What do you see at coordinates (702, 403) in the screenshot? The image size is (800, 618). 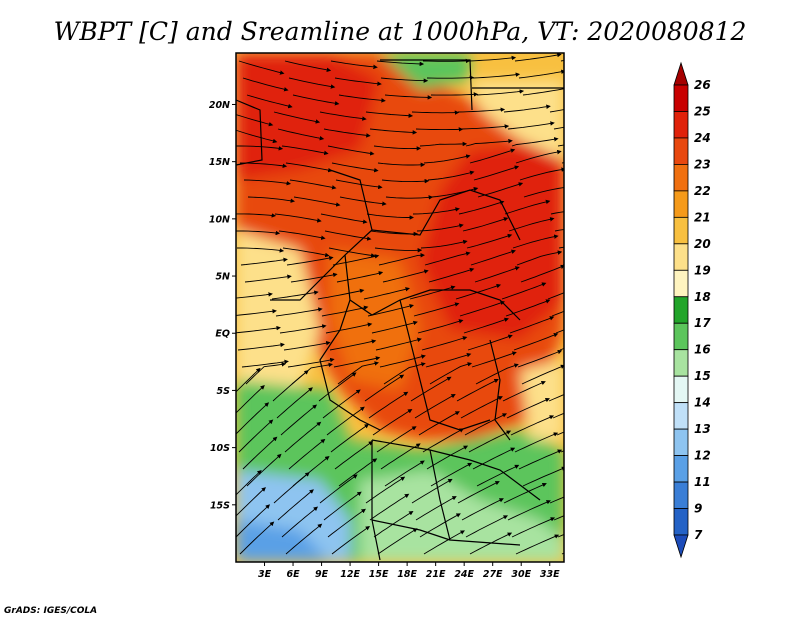 I see `colorbar-label: 14` at bounding box center [702, 403].